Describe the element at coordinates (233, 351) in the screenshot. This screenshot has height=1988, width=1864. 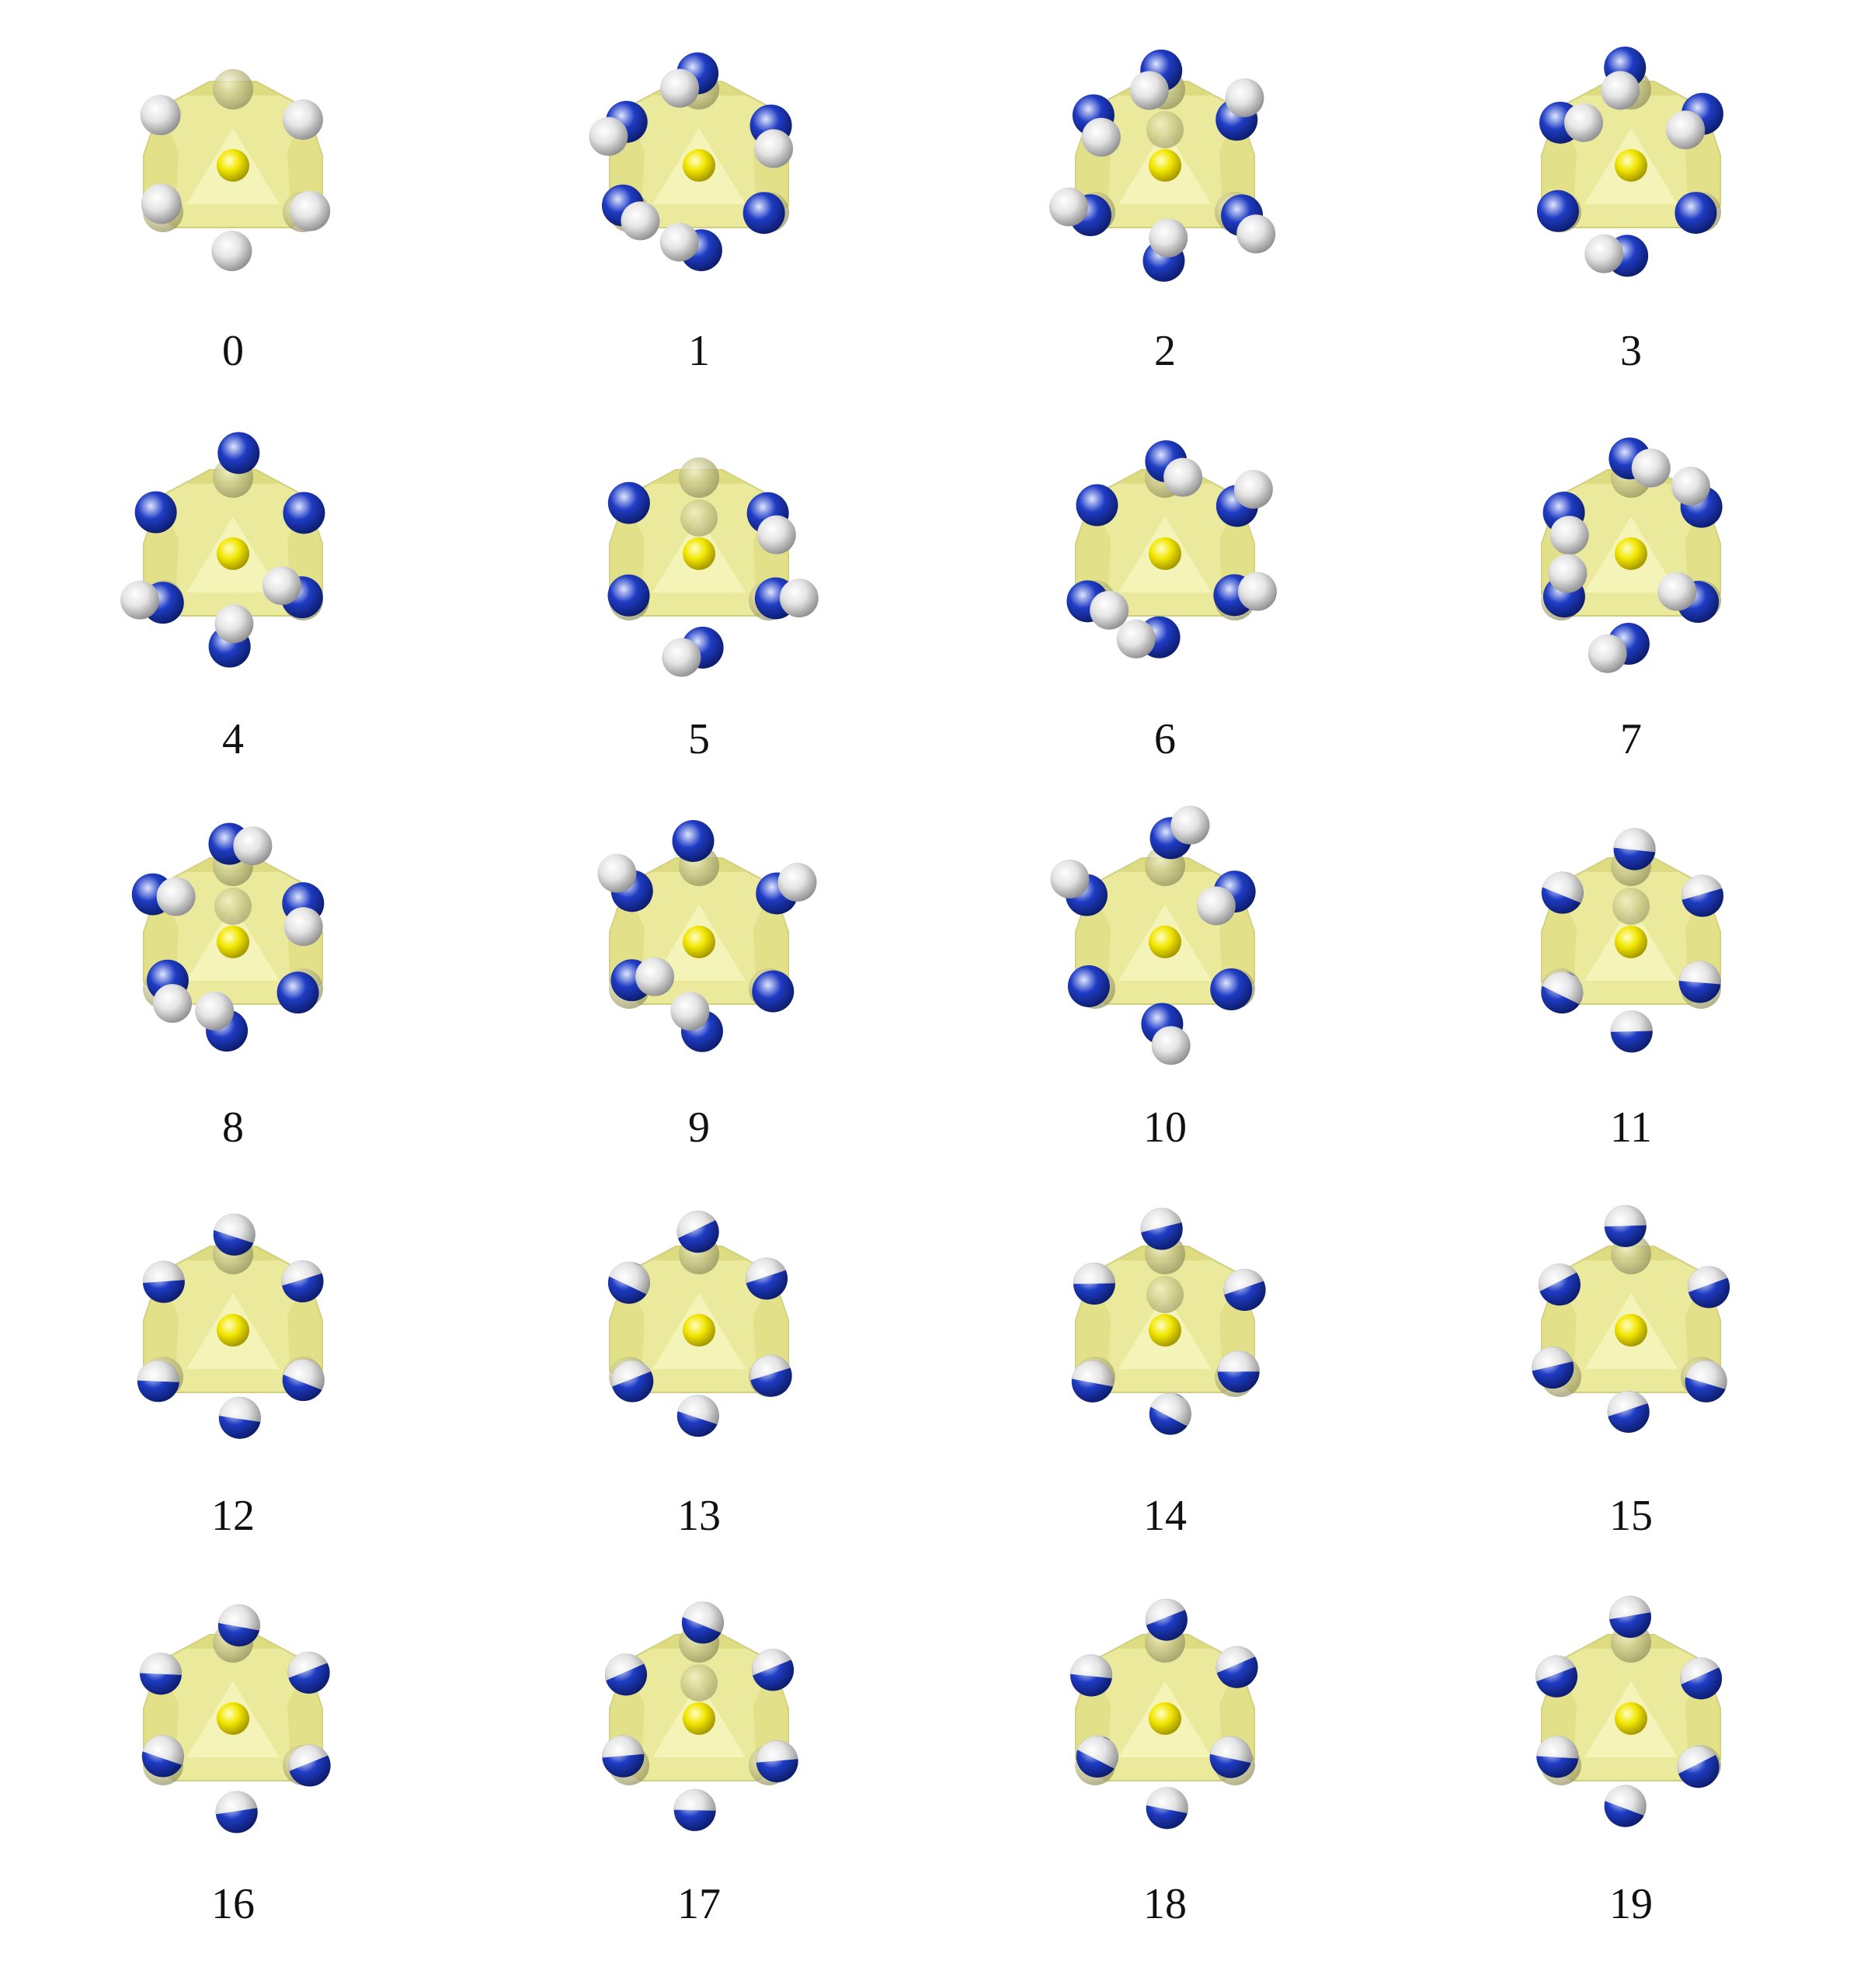
I see `structure-label: 0` at that location.